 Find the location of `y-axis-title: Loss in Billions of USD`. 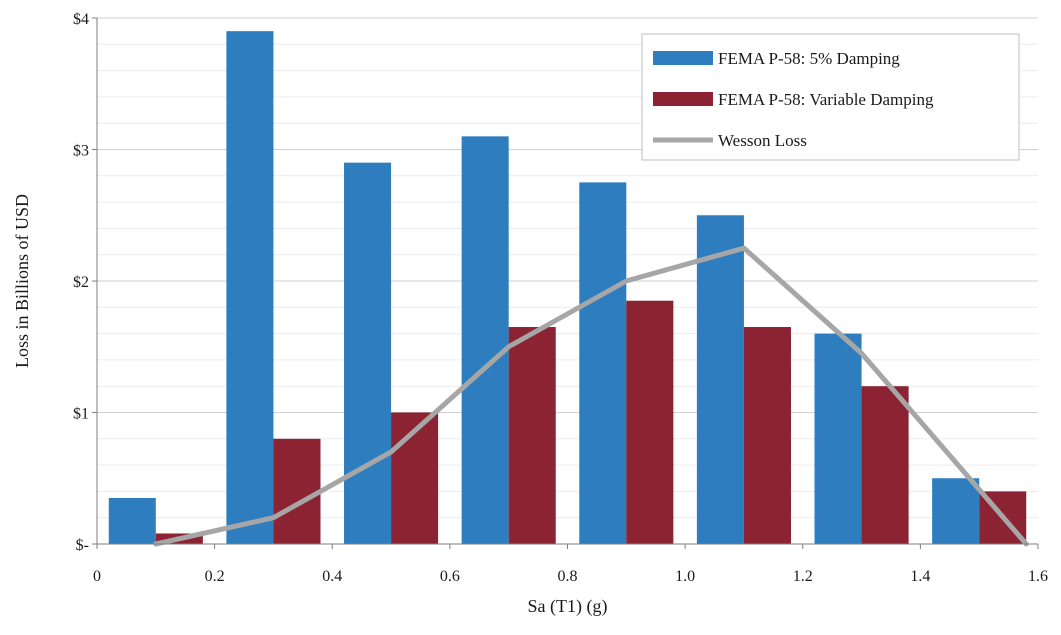

y-axis-title: Loss in Billions of USD is located at coordinates (22, 281).